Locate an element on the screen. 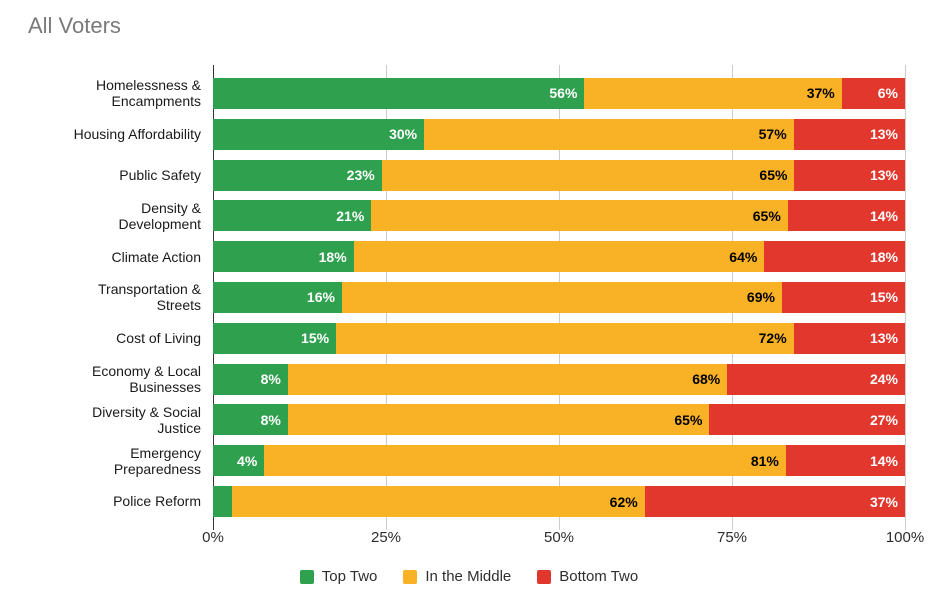  bar-segment-top-two: 21% is located at coordinates (292, 216).